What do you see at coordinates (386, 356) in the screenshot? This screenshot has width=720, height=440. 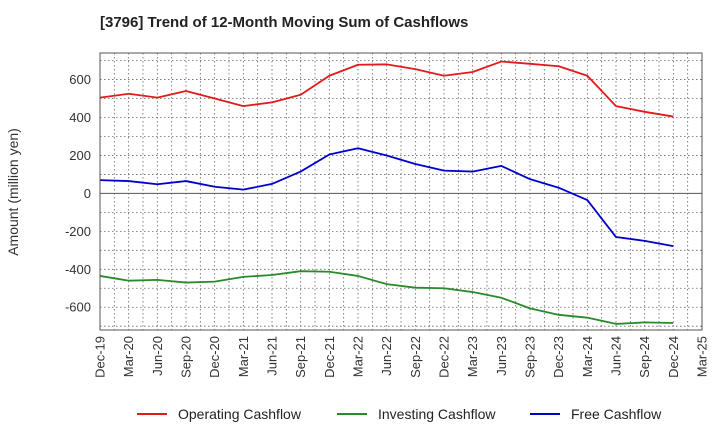 I see `x-tick-label: Jun-22` at bounding box center [386, 356].